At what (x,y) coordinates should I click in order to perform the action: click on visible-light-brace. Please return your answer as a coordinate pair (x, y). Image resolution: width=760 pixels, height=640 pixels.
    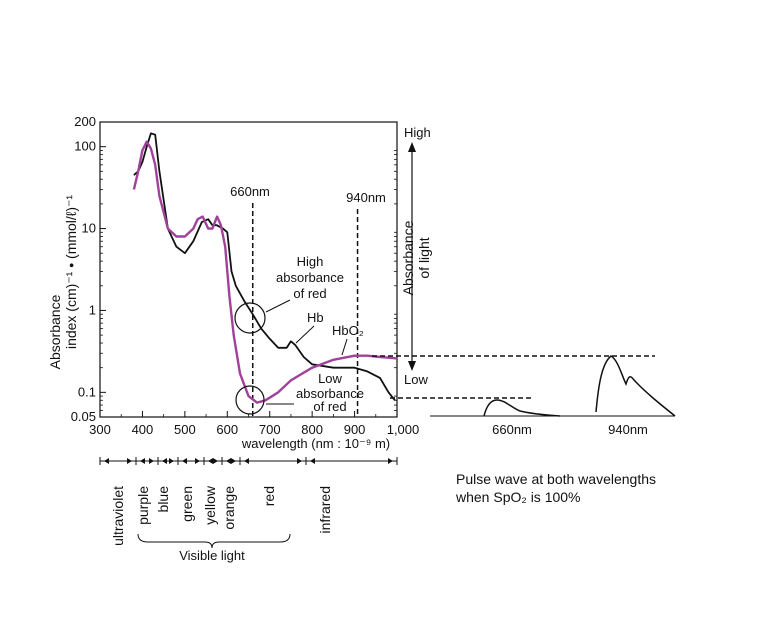
    Looking at the image, I should click on (214, 541).